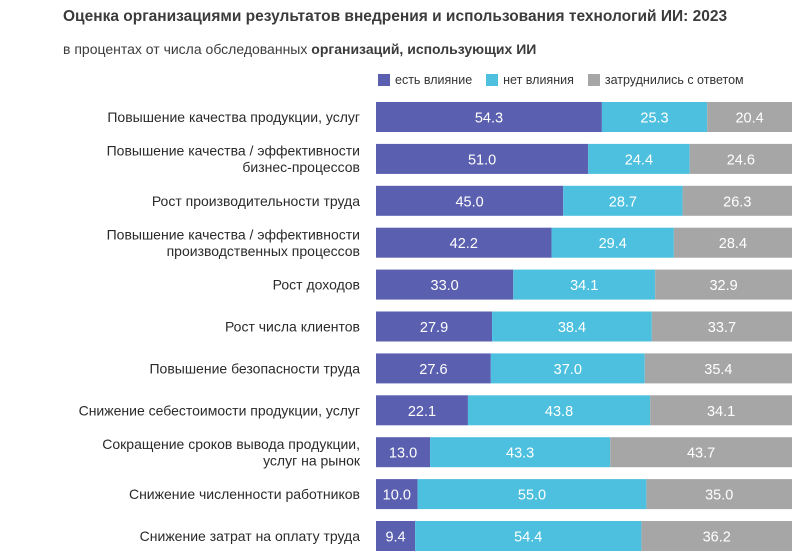 Image resolution: width=800 pixels, height=559 pixels. I want to click on value-label-hard-to-say: 33.7, so click(722, 328).